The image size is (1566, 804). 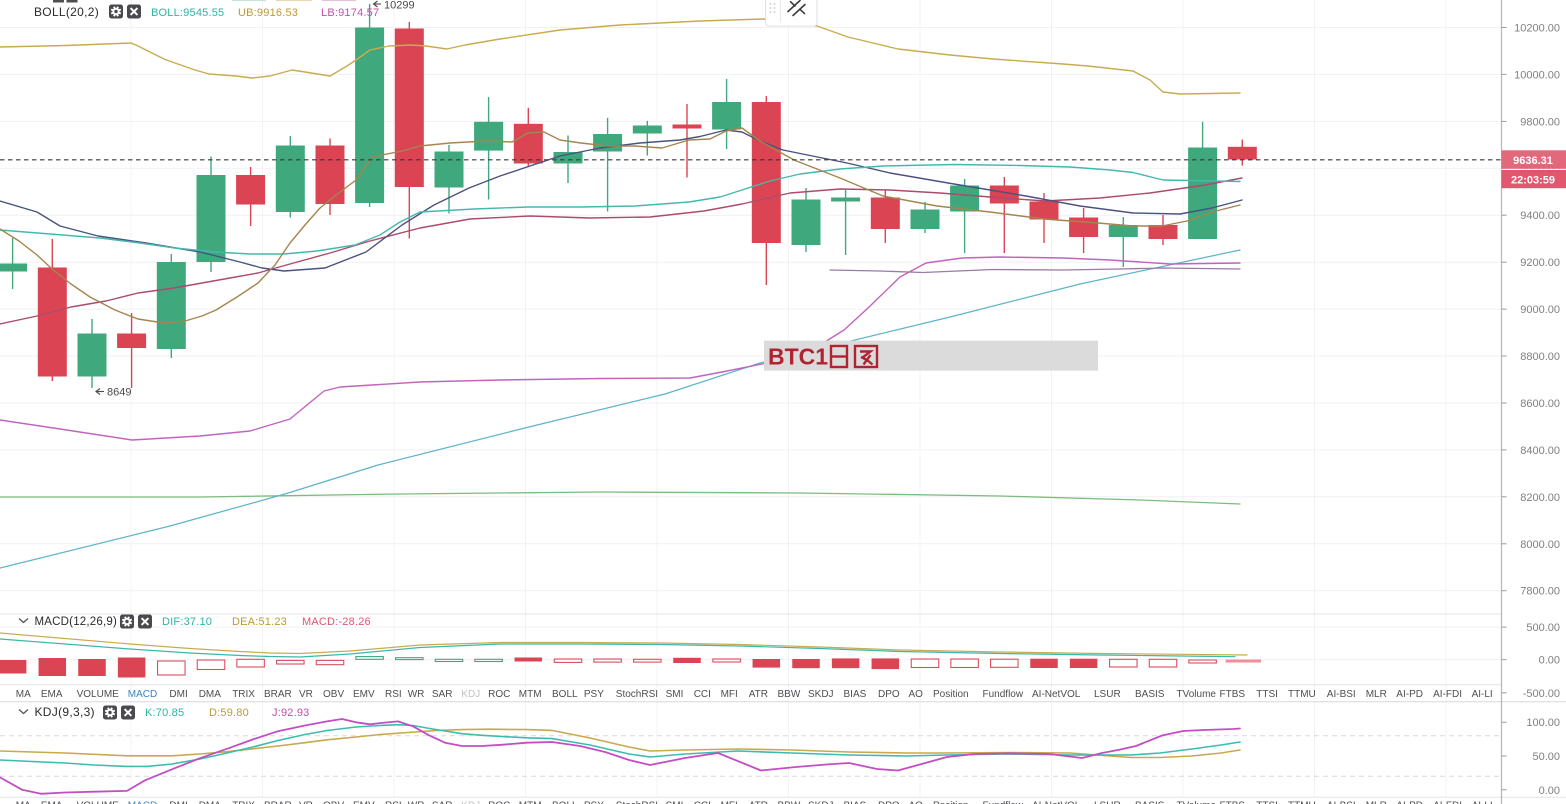 What do you see at coordinates (1540, 451) in the screenshot?
I see `svg-text: 8400.00` at bounding box center [1540, 451].